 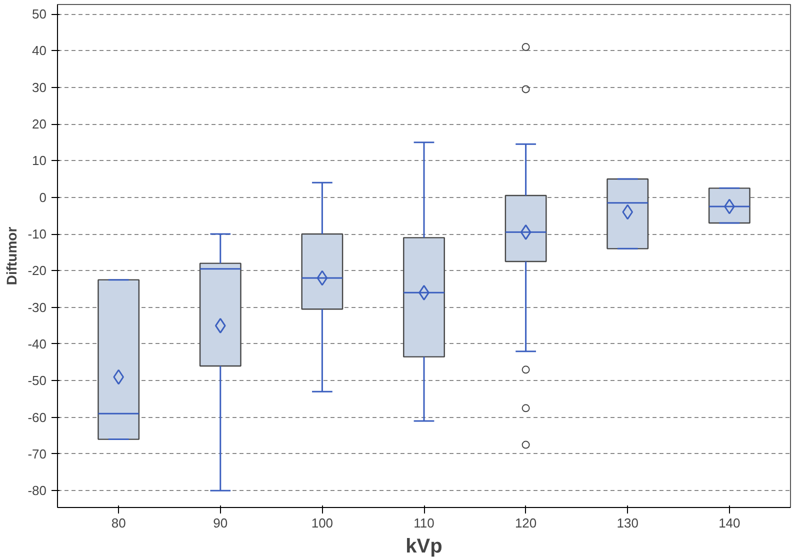 I want to click on y-tick-label: -30, so click(x=37, y=307).